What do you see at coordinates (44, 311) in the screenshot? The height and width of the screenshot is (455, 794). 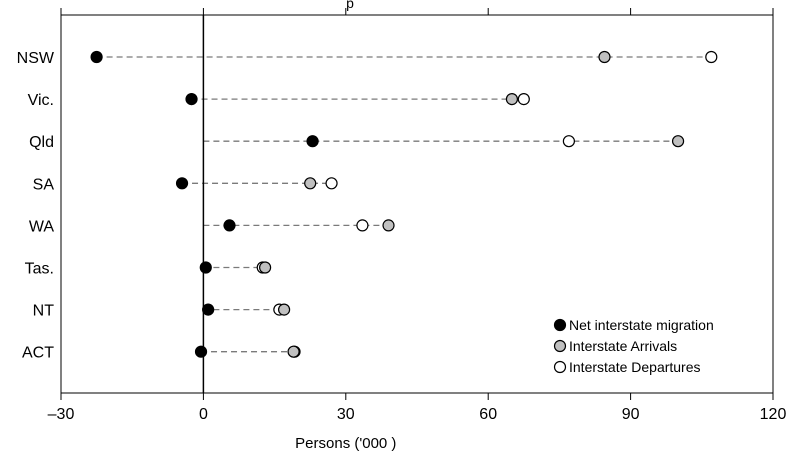 I see `y-tick-label: NT` at bounding box center [44, 311].